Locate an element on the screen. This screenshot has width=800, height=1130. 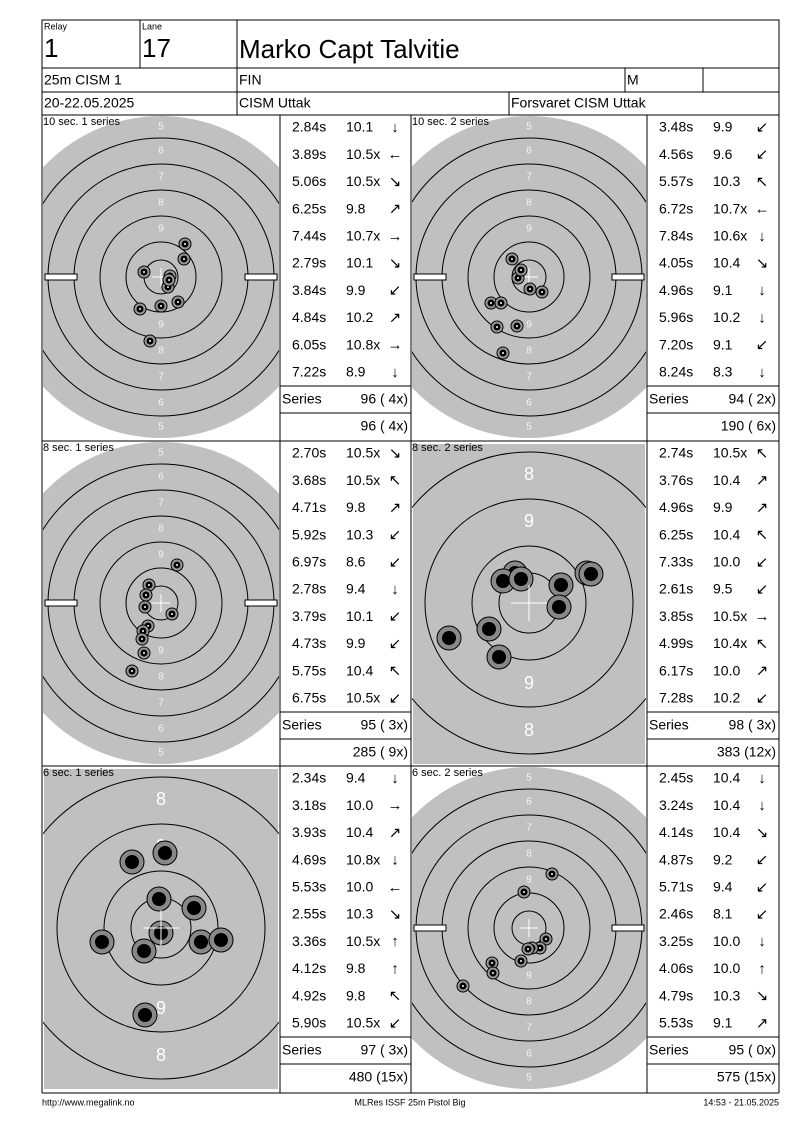
shot-time: 2.78s is located at coordinates (309, 589).